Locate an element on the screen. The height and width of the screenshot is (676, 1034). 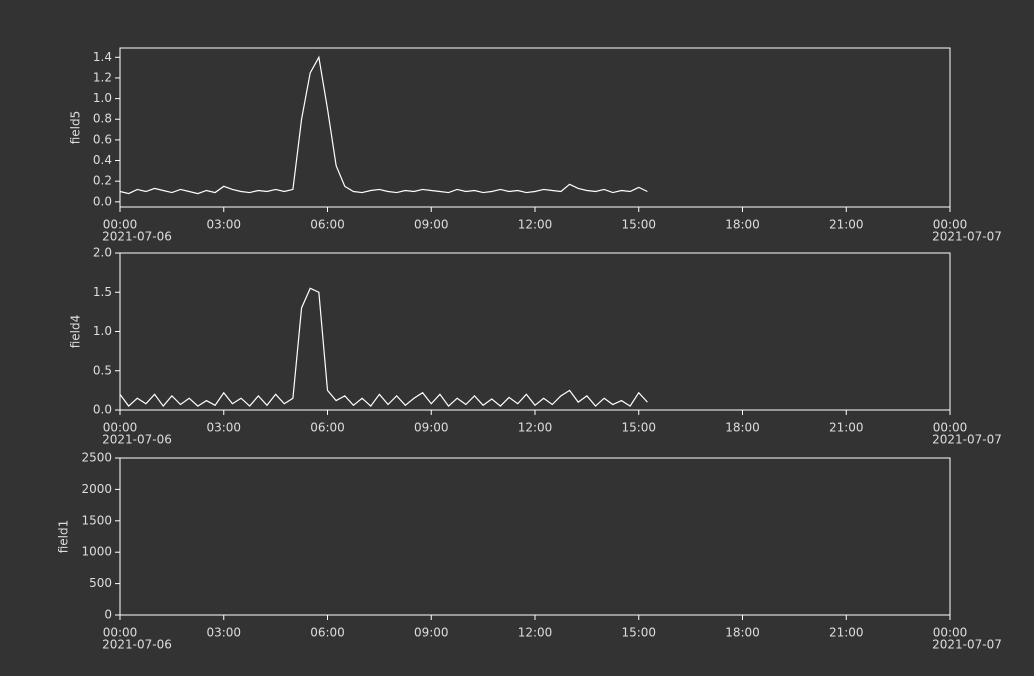
y-tick-label: 0.8 is located at coordinates (102, 119).